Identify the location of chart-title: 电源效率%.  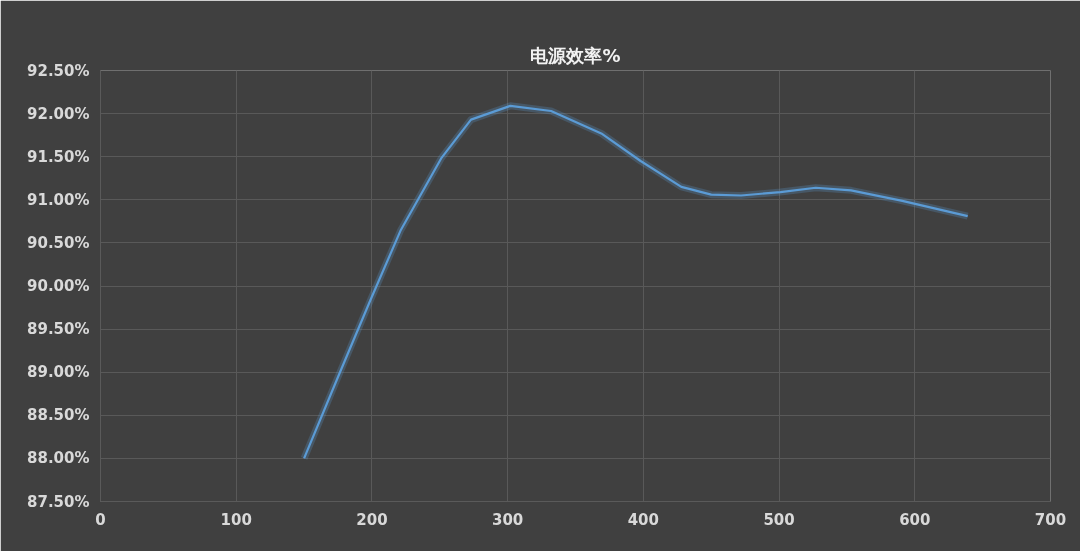
(575, 55).